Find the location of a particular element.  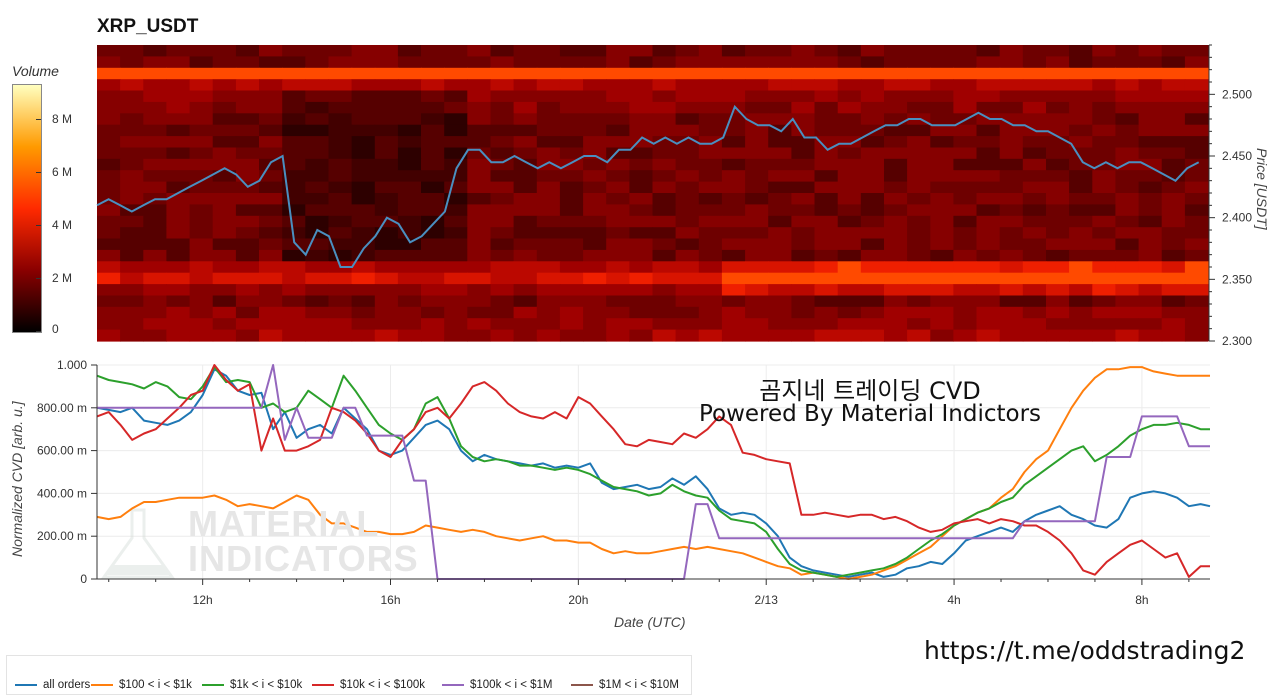

legend-item: $1M < i < $10M is located at coordinates (625, 685).